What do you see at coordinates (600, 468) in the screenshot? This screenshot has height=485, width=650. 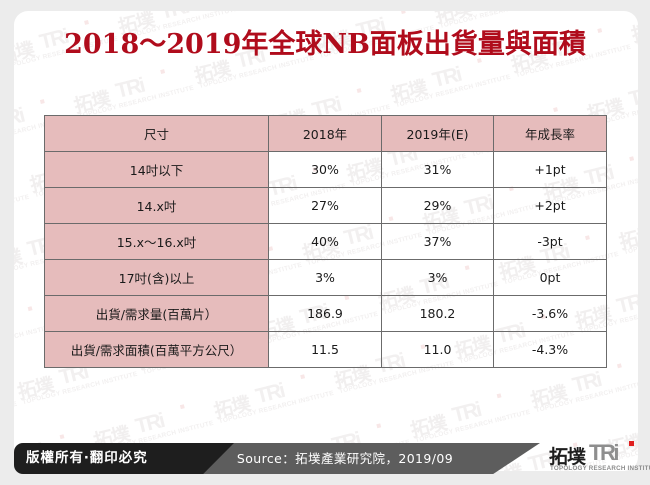 I see `logo-subtitle: TOPOLOGY RESEARCH INSTITUTE` at bounding box center [600, 468].